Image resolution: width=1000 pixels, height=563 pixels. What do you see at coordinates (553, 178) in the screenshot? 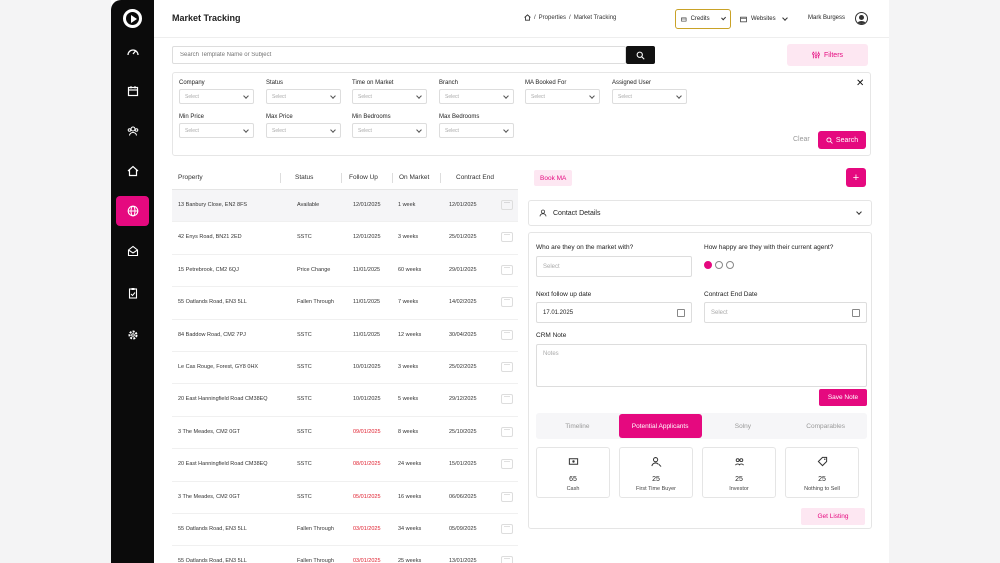
I see `book-ma-button: Book MA` at bounding box center [553, 178].